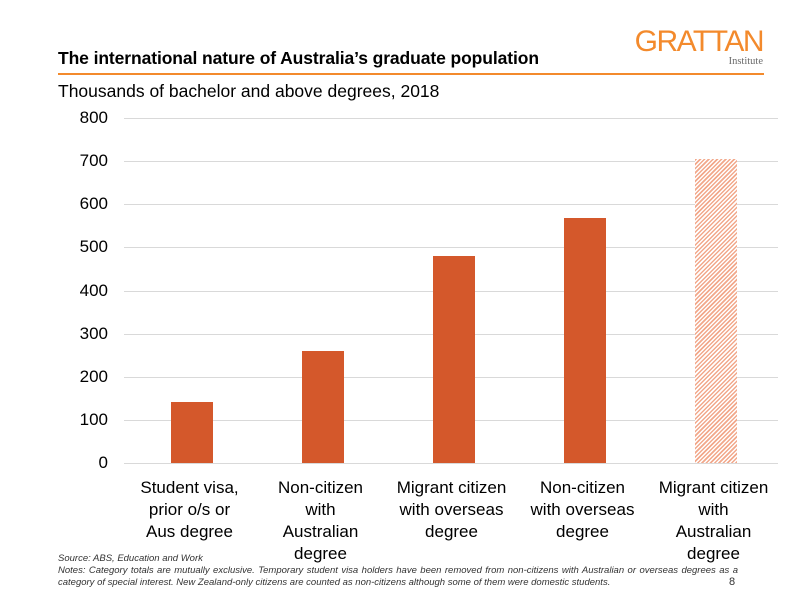 The image size is (809, 606). What do you see at coordinates (745, 61) in the screenshot?
I see `logo-sub-text: Institute` at bounding box center [745, 61].